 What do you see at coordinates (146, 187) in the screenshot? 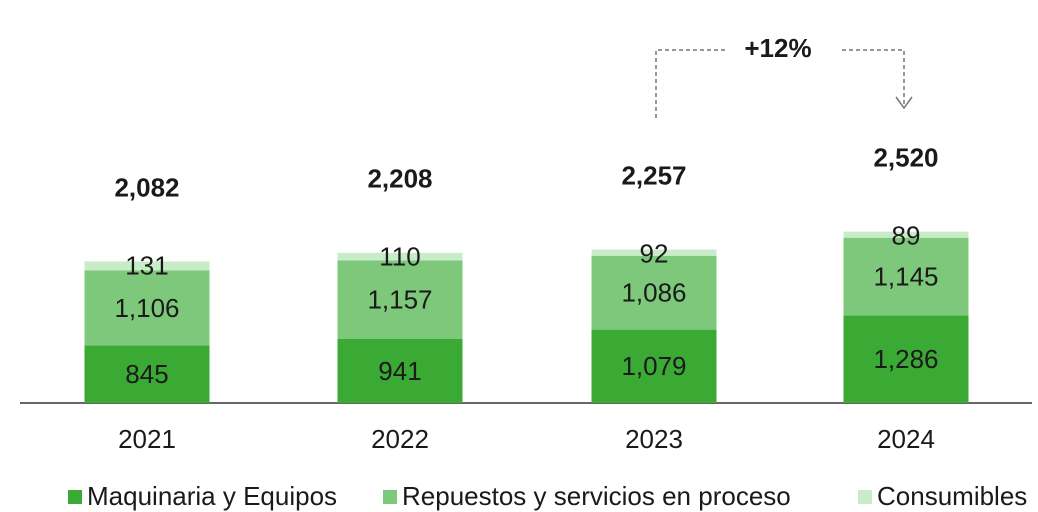
I see `total-label: 2,082` at bounding box center [146, 187].